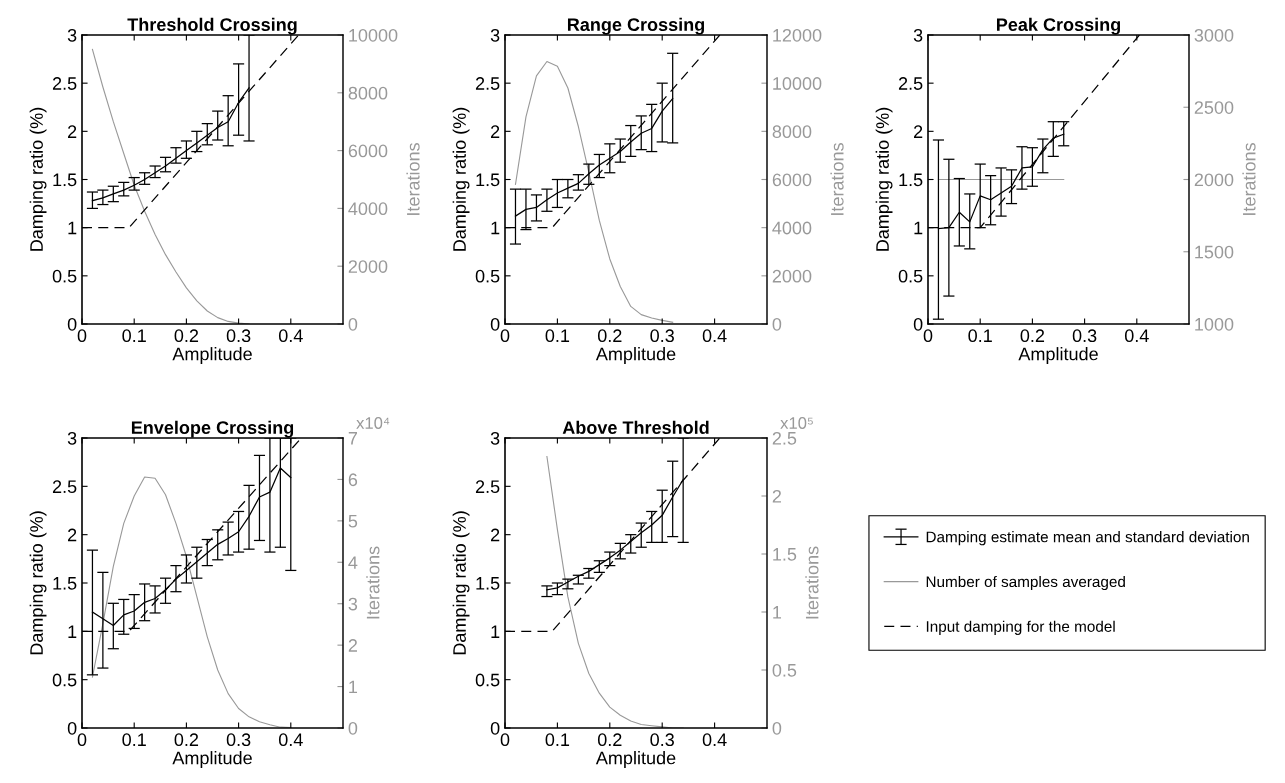 The height and width of the screenshot is (783, 1285). Describe the element at coordinates (212, 26) in the screenshot. I see `chart-title: Threshold Crossing` at that location.